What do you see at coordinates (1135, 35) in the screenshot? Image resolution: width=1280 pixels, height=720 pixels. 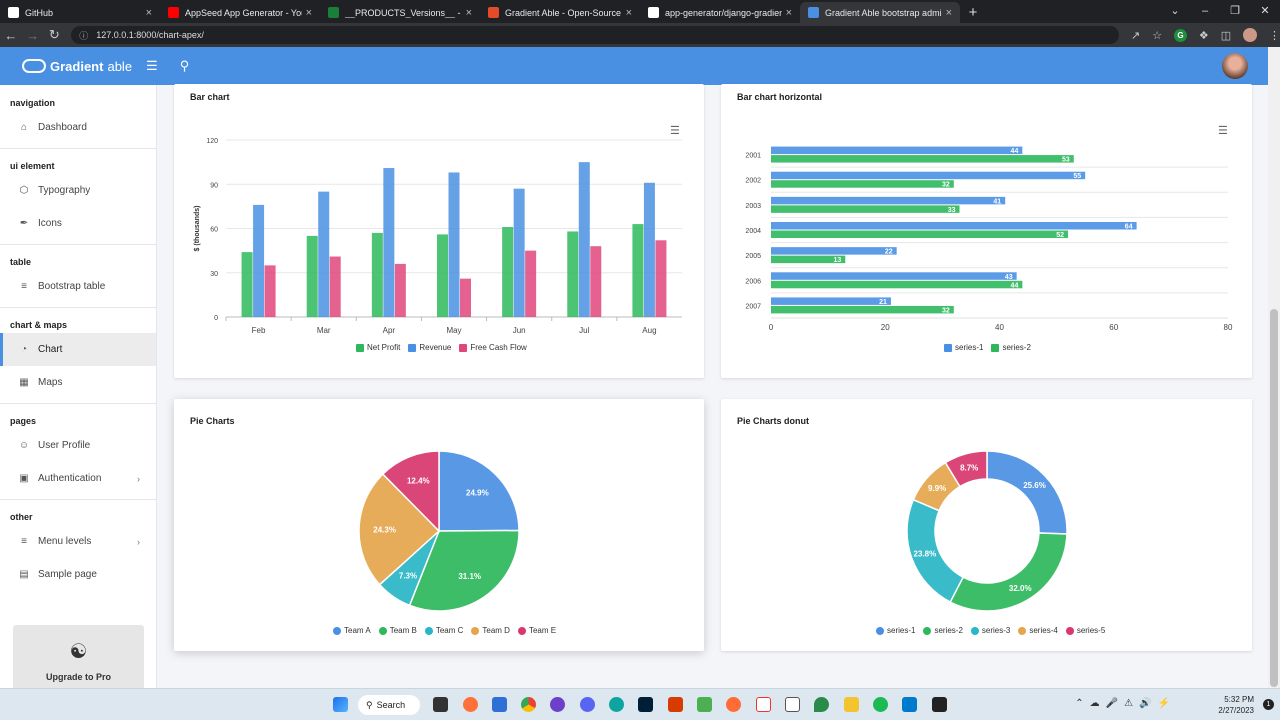 I see `share-icon: ↗` at bounding box center [1135, 35].